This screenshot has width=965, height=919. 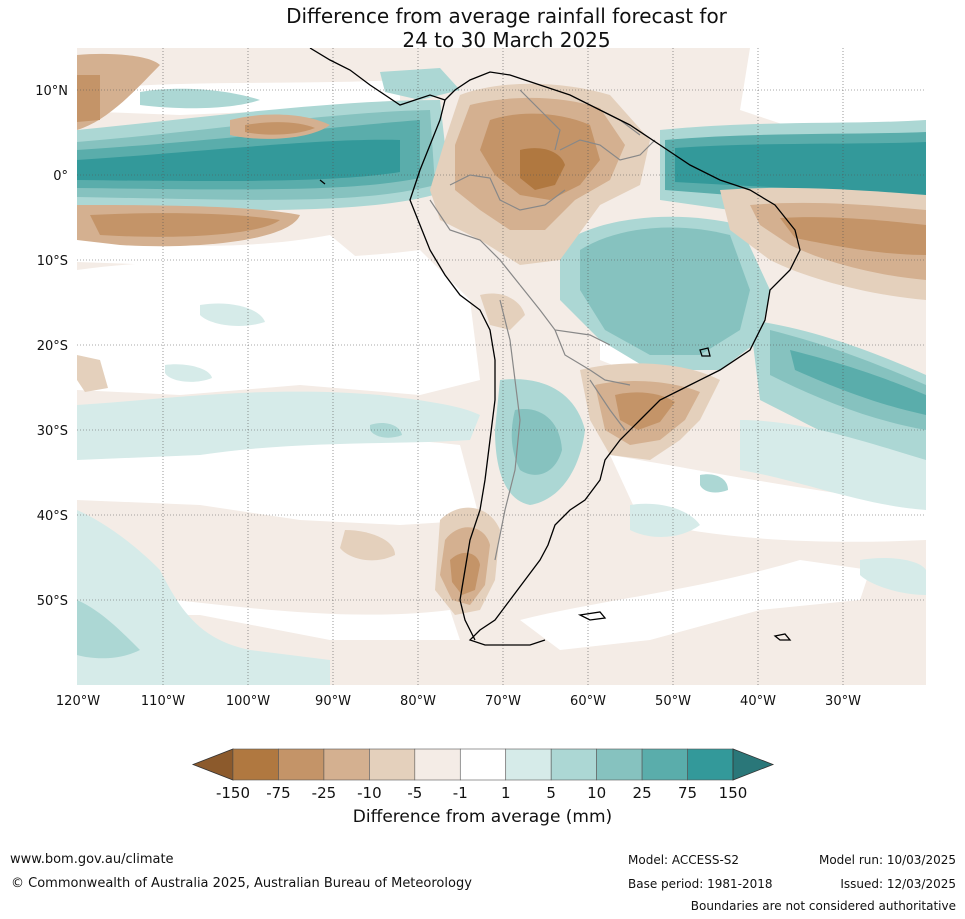 What do you see at coordinates (324, 793) in the screenshot?
I see `colorbar-tick-label: -25` at bounding box center [324, 793].